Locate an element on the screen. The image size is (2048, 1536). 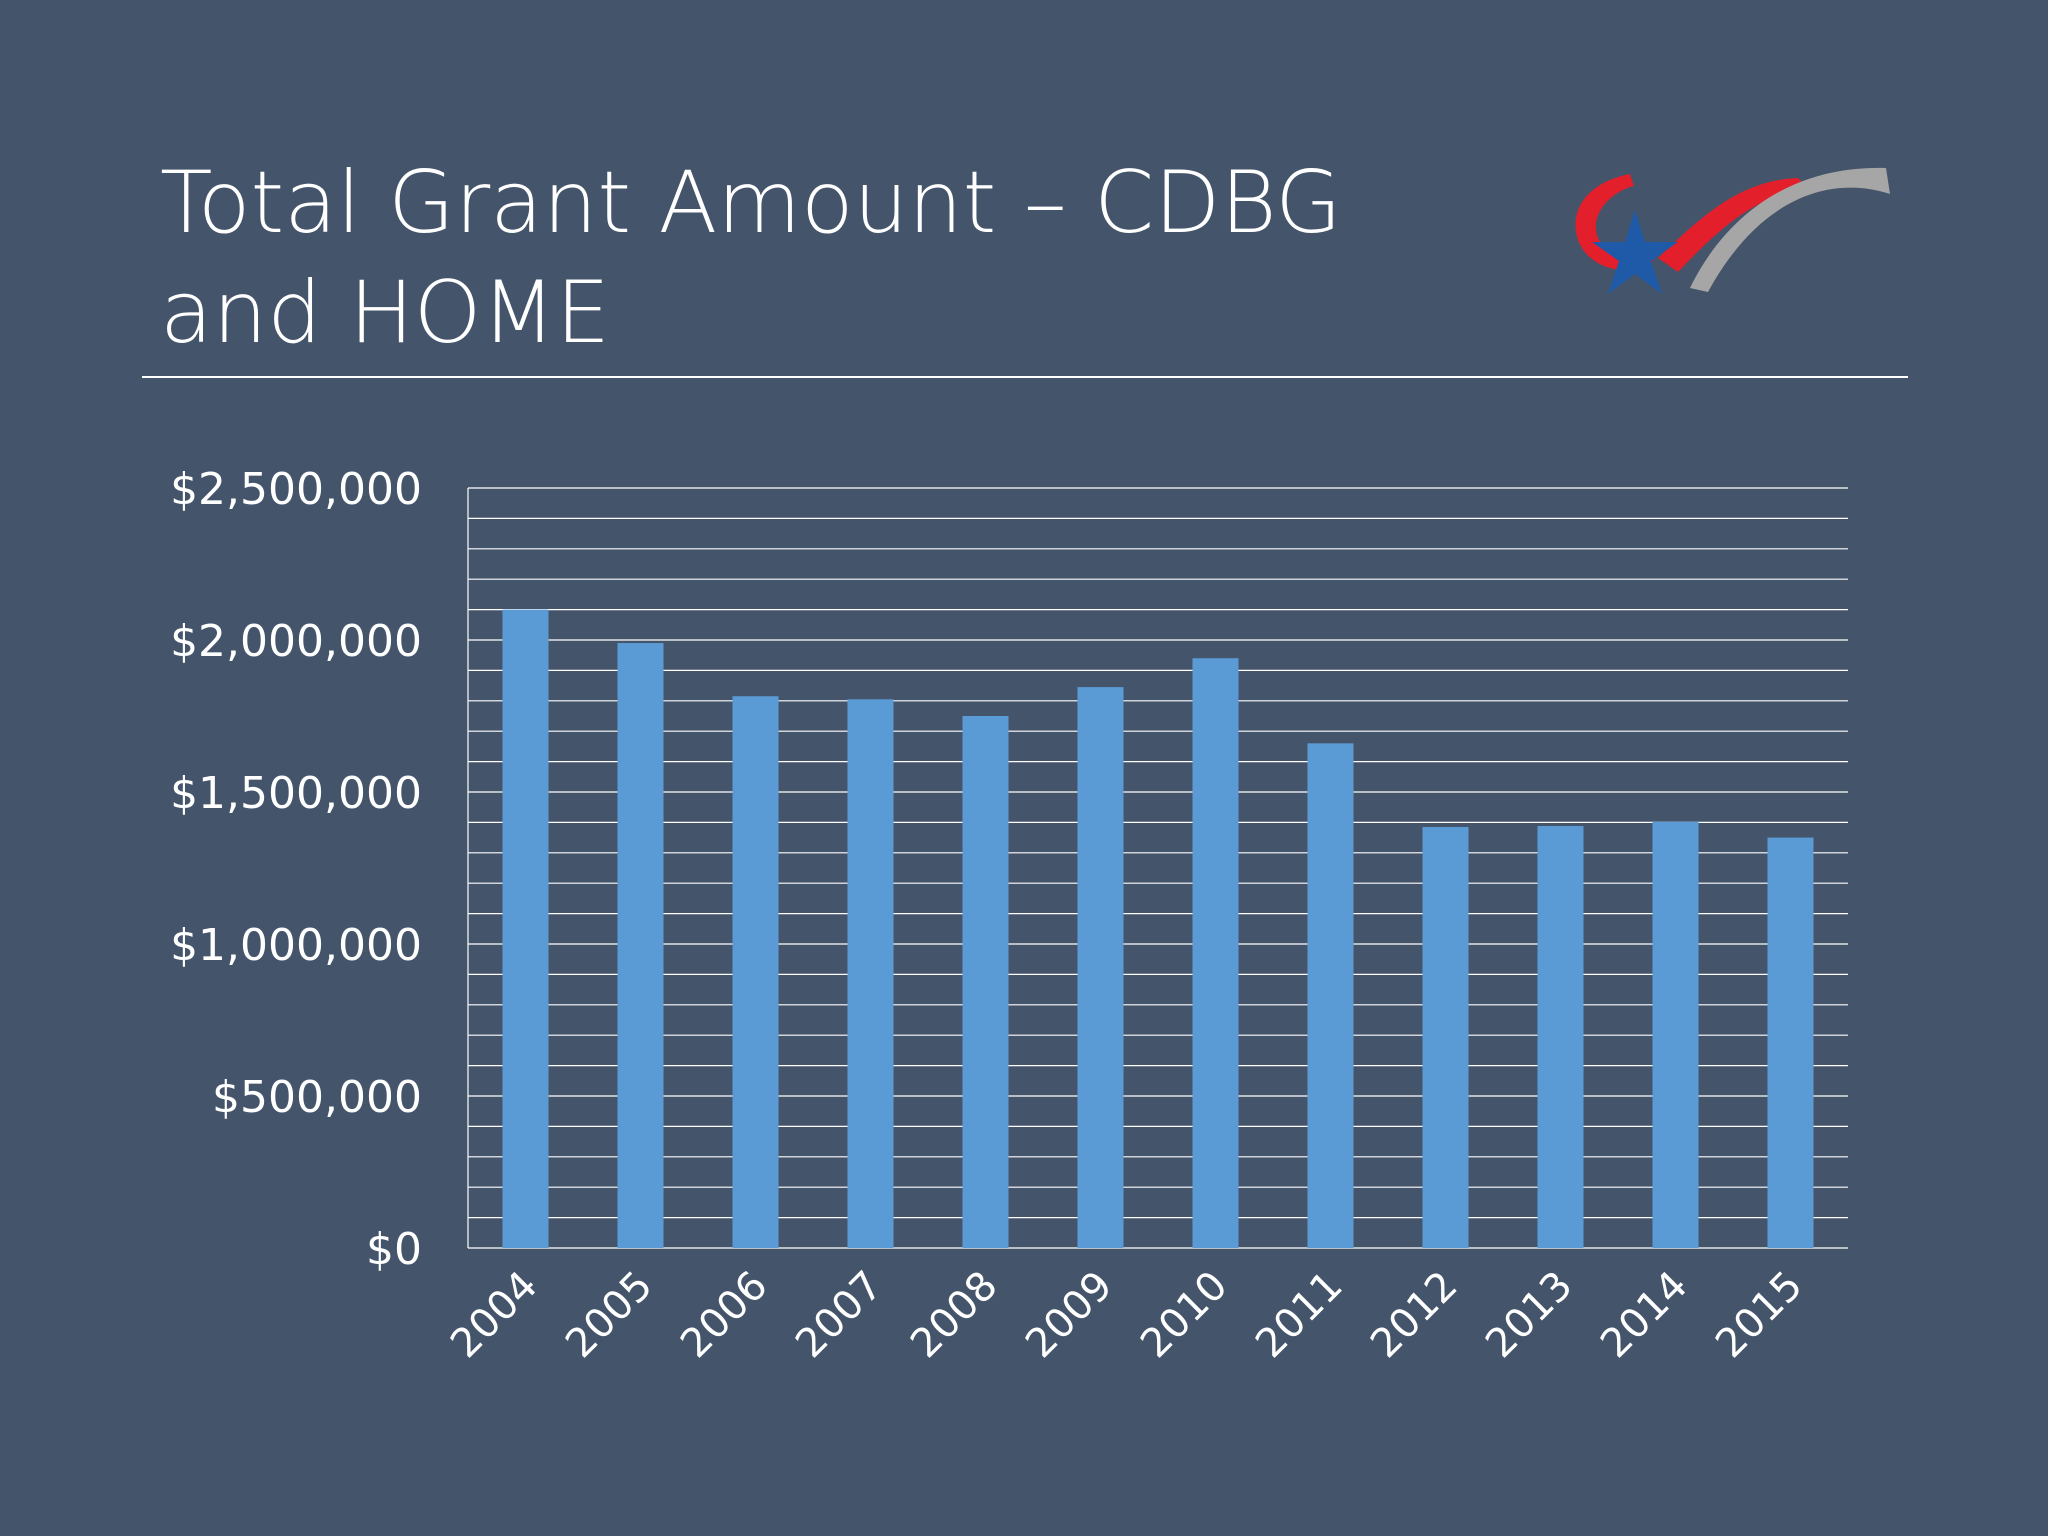
logo-blue-star is located at coordinates (1635, 252).